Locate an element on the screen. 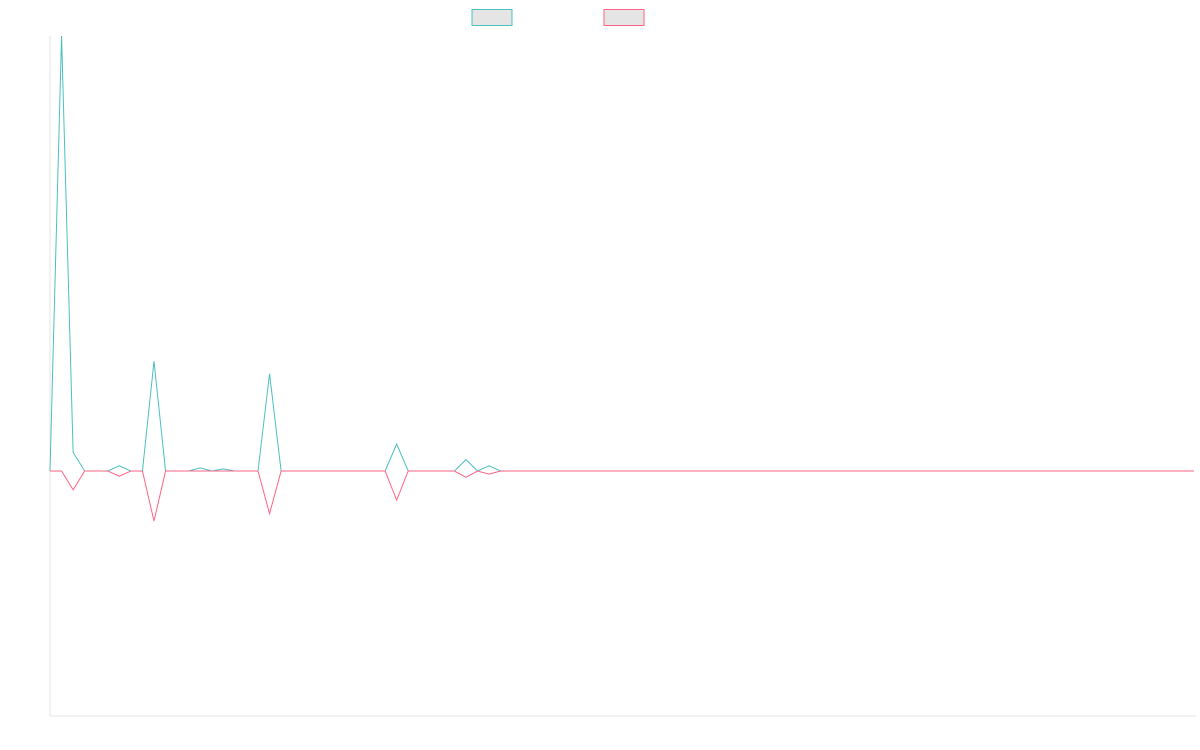 This screenshot has width=1200, height=750. legend is located at coordinates (558, 17).